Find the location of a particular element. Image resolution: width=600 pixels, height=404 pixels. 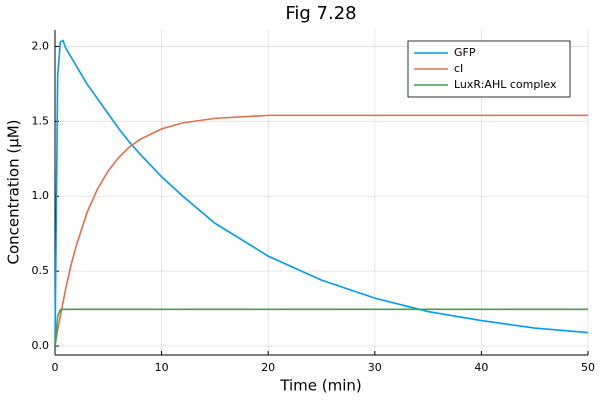

legend-label: LuxR:AHL complex is located at coordinates (505, 84).